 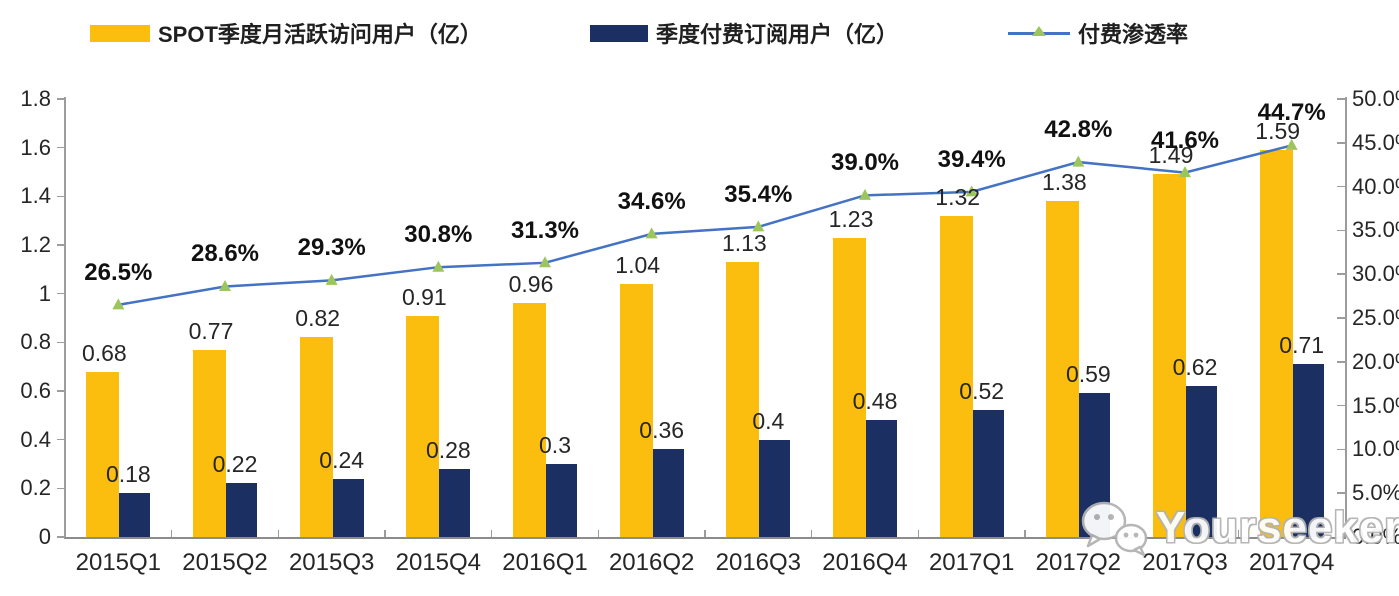 What do you see at coordinates (35, 196) in the screenshot?
I see `left-axis-tick-label: 1.4` at bounding box center [35, 196].